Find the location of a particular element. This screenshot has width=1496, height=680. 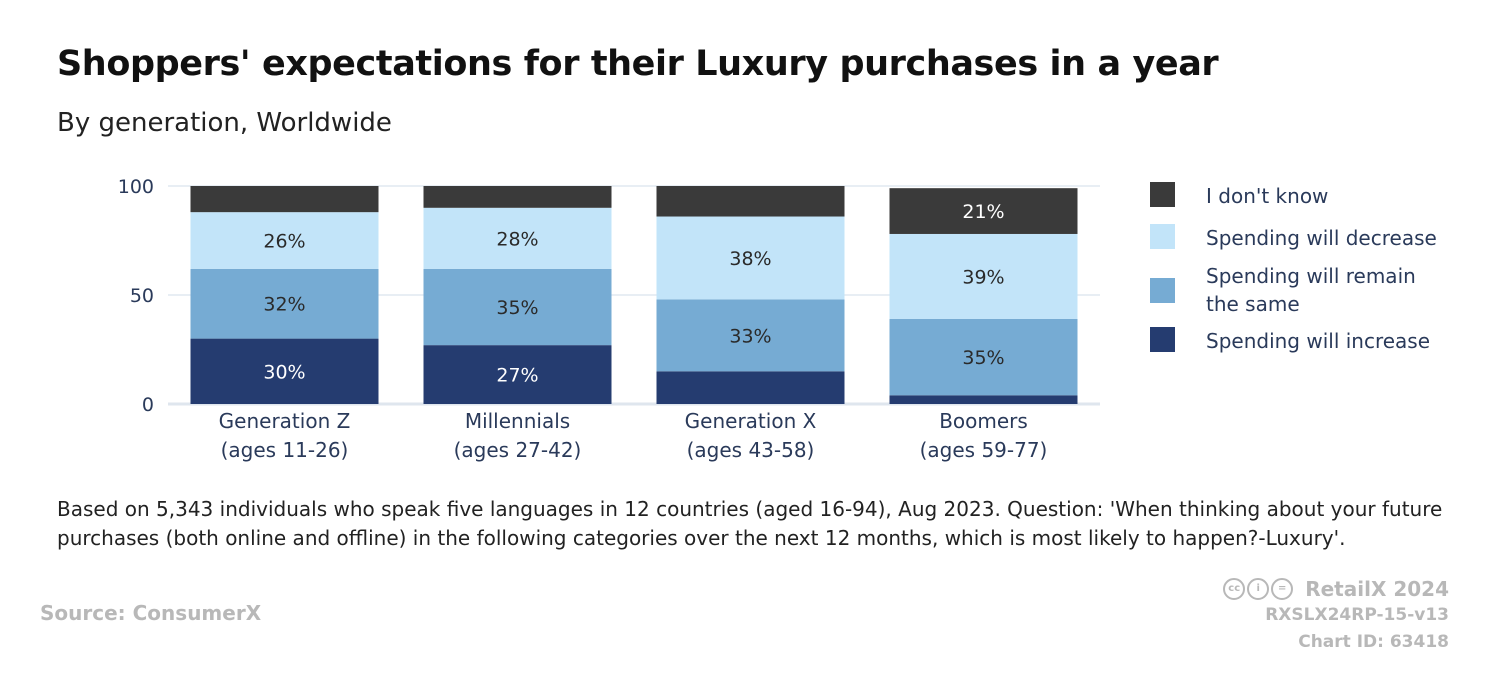

legend-label: Spending will remain the same is located at coordinates (1311, 290).